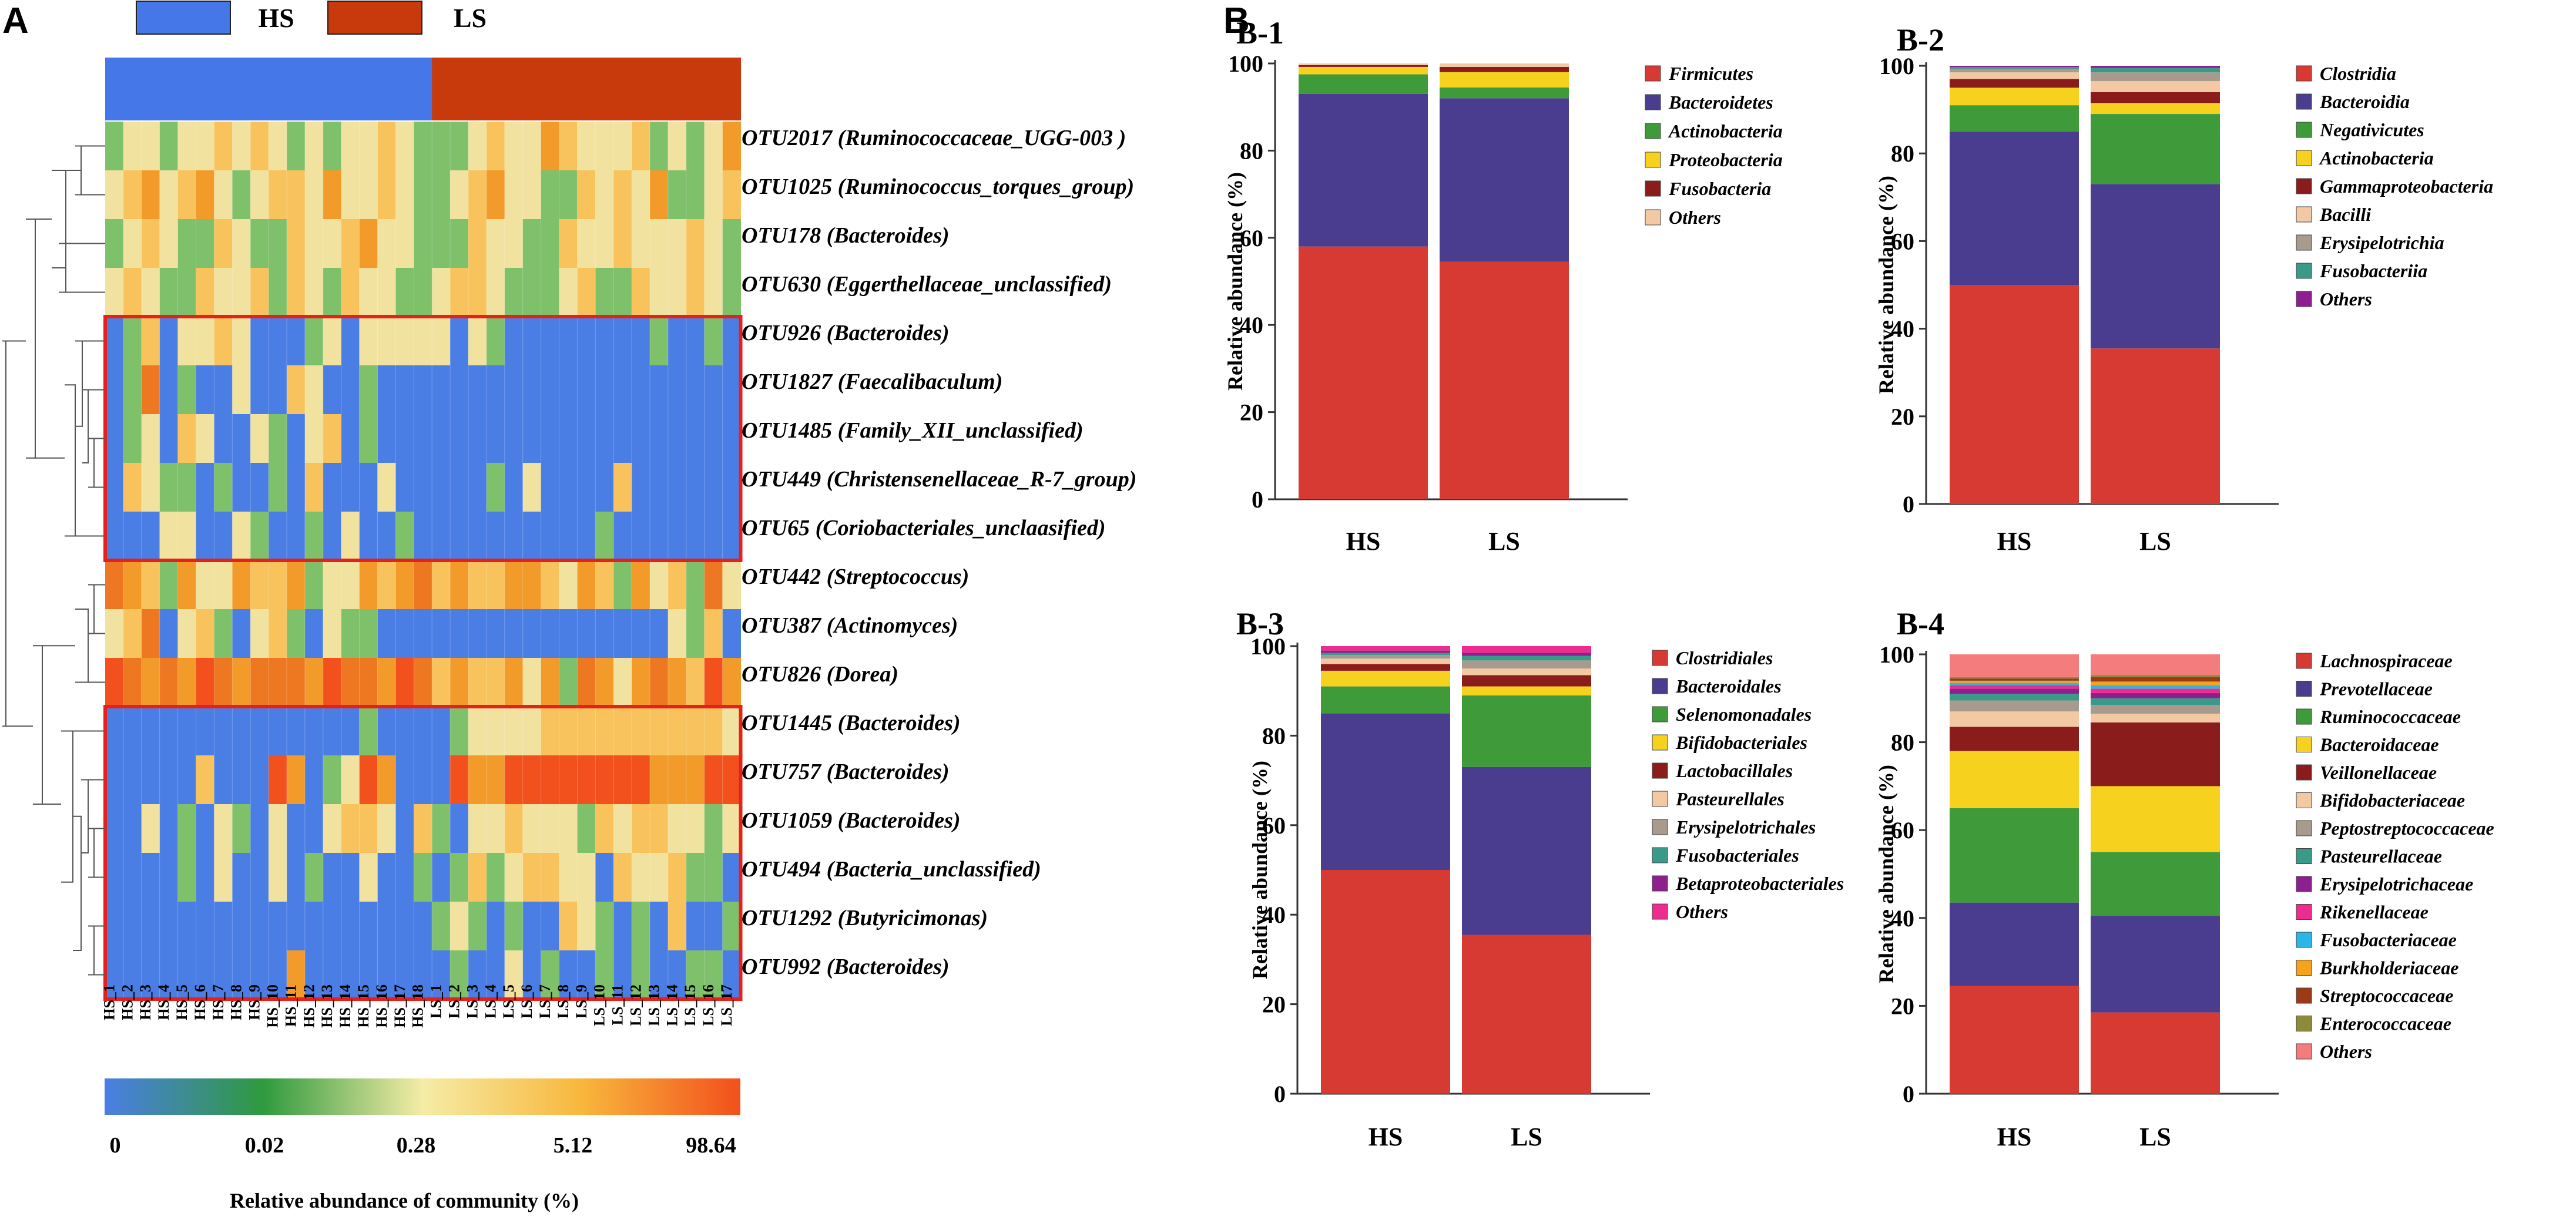  I want to click on row-label: OTU449 (Christensenellaceae_R-7_group), so click(939, 479).